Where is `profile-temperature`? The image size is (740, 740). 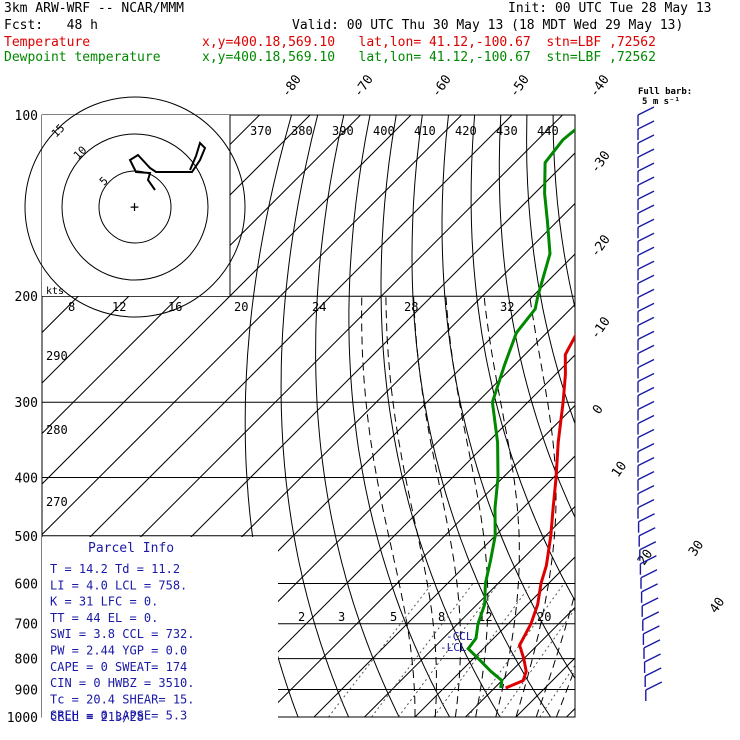 profile-temperature is located at coordinates (540, 511).